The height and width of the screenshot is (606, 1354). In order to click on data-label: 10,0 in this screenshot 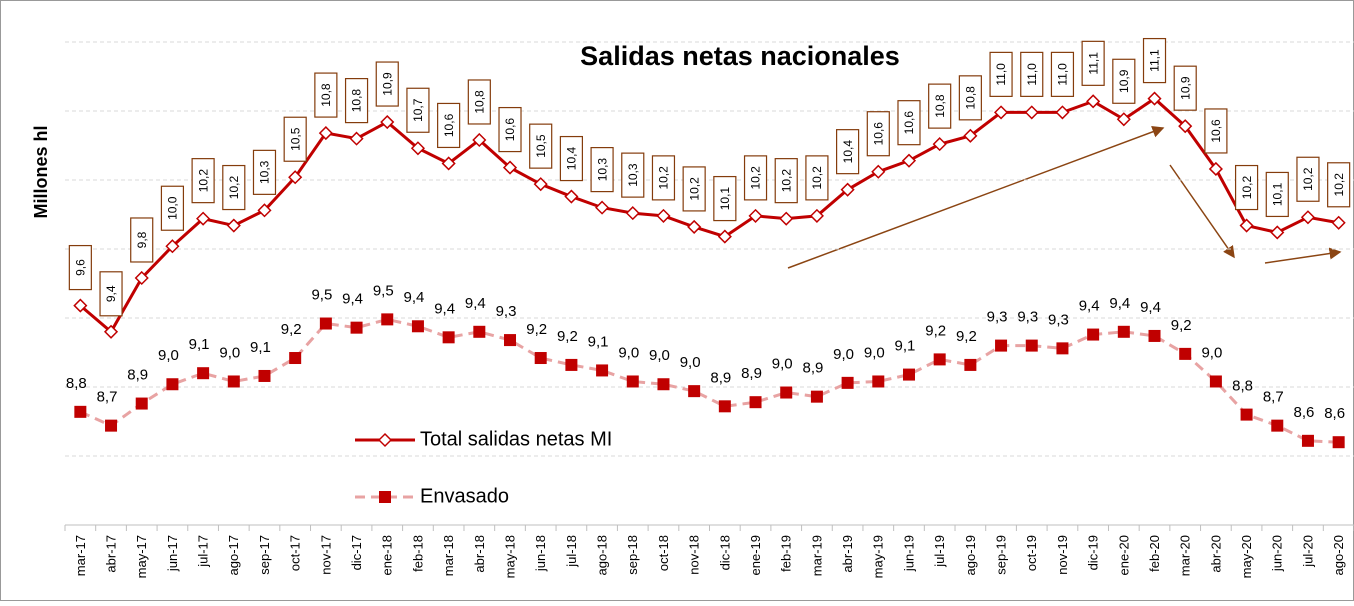, I will do `click(173, 208)`.